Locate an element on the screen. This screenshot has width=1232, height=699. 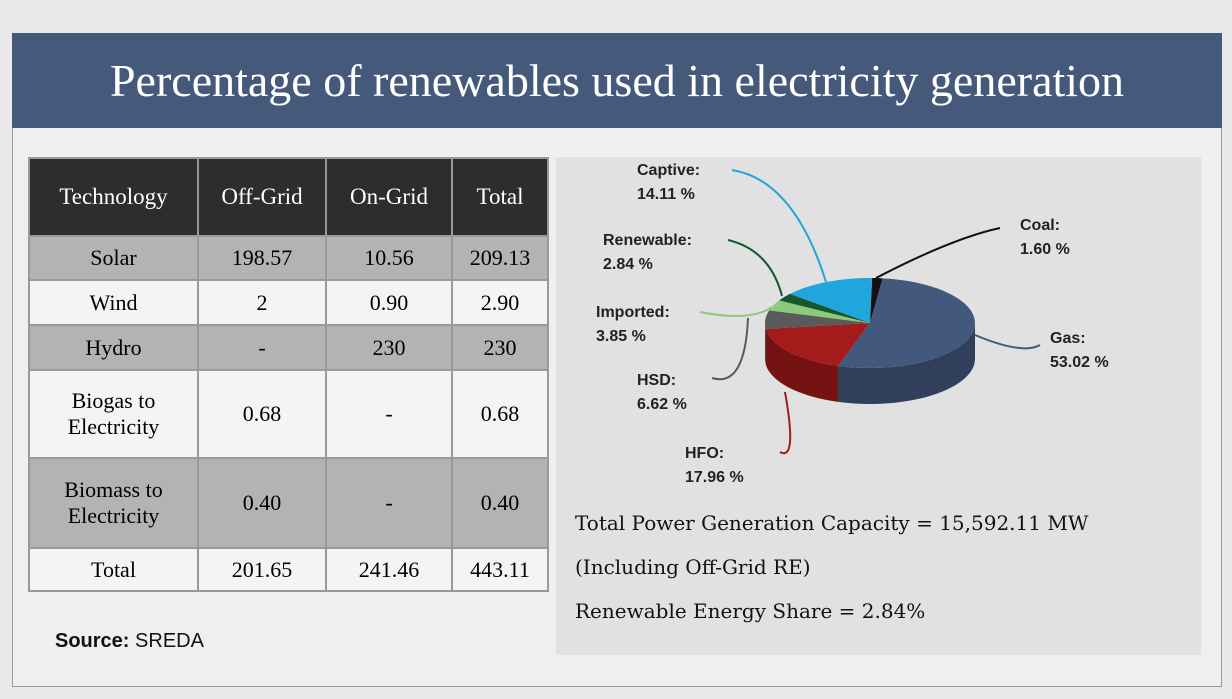
header-cell: On-Grid is located at coordinates (389, 197).